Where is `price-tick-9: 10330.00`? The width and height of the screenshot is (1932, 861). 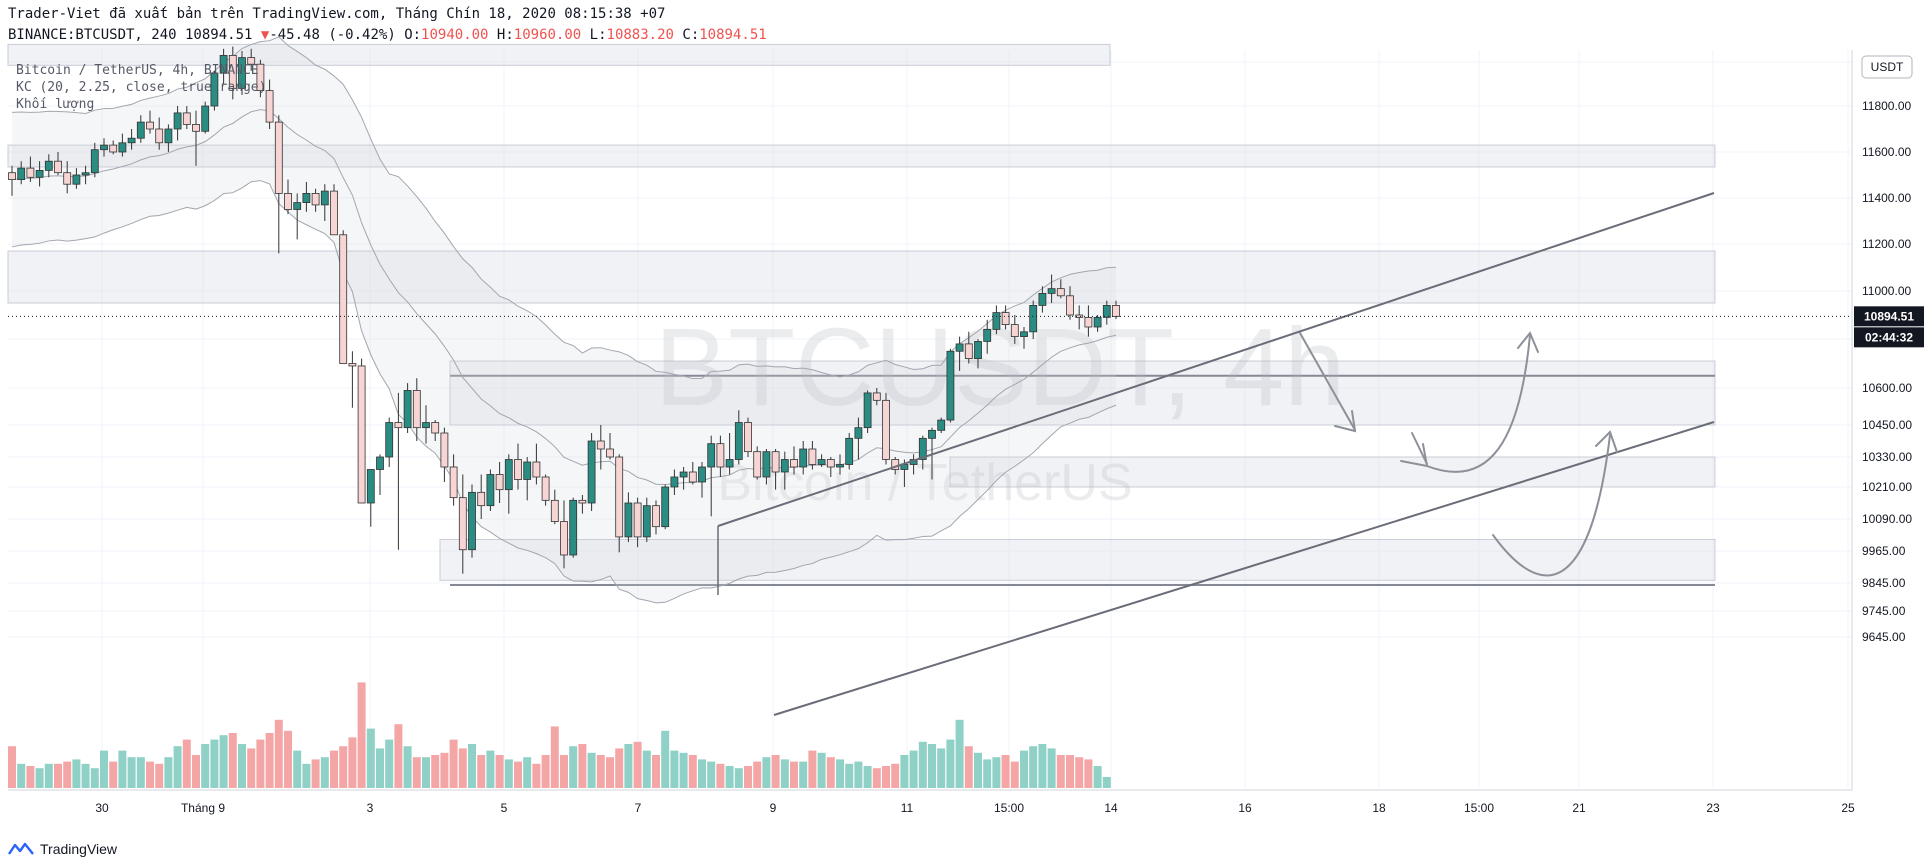 price-tick-9: 10330.00 is located at coordinates (1887, 457).